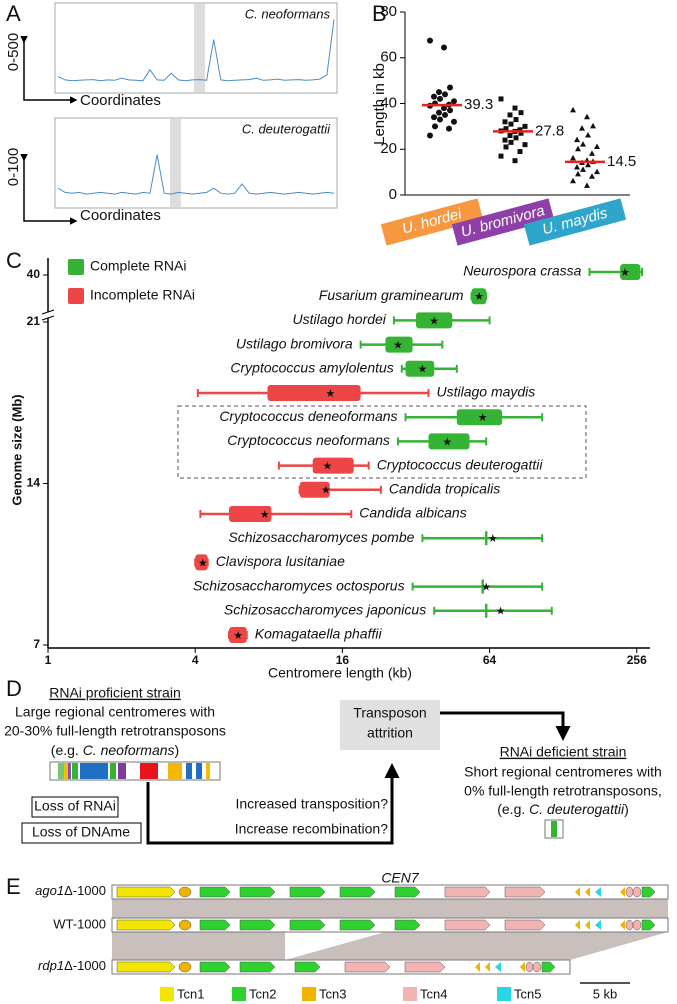  I want to click on cause-text: Loss of RNAi, so click(75, 806).